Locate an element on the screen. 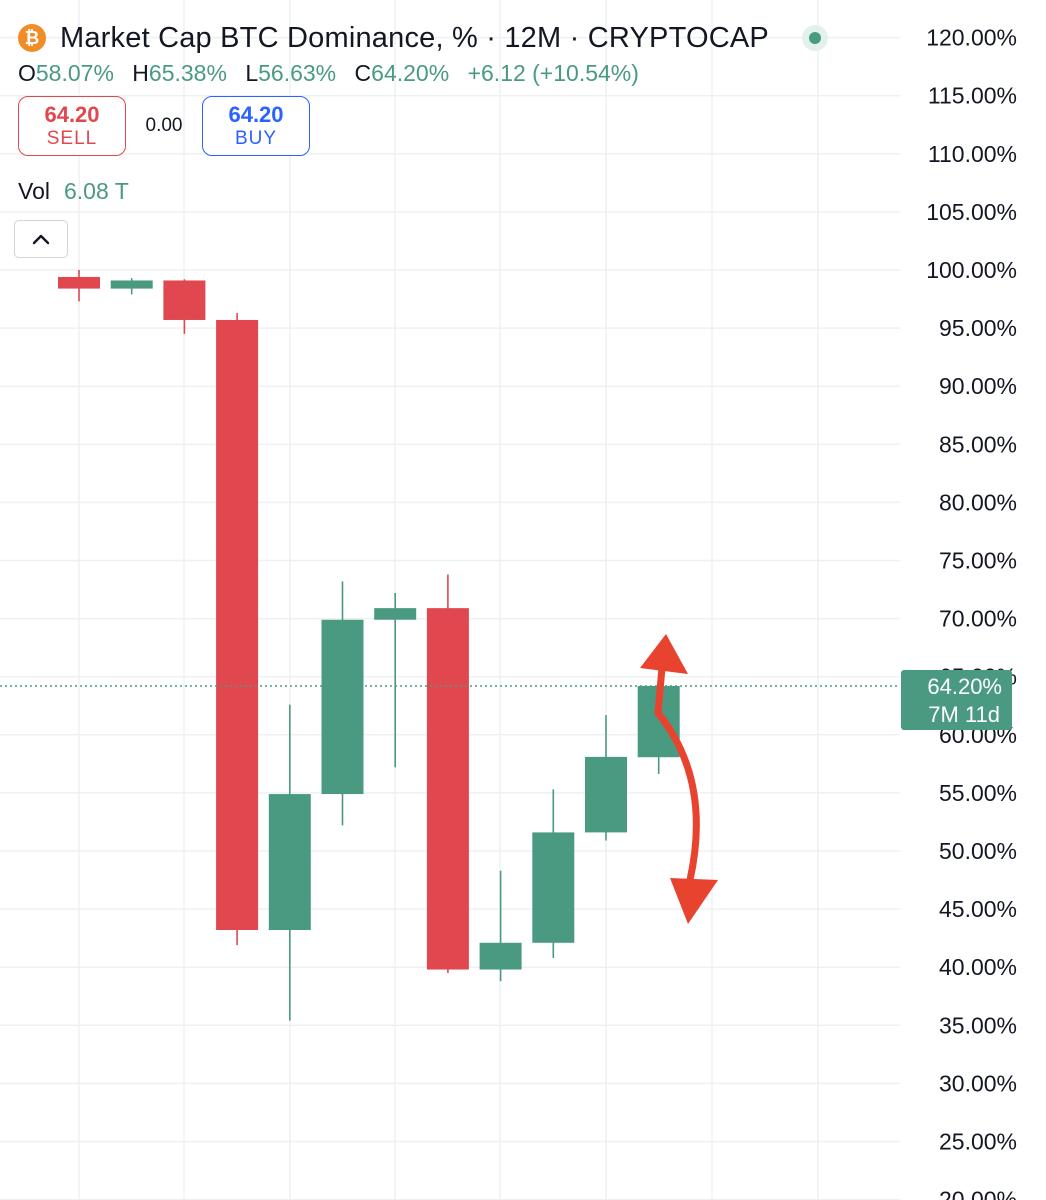 This screenshot has width=1046, height=1200. y-tick-label: 25.00% is located at coordinates (978, 1142).